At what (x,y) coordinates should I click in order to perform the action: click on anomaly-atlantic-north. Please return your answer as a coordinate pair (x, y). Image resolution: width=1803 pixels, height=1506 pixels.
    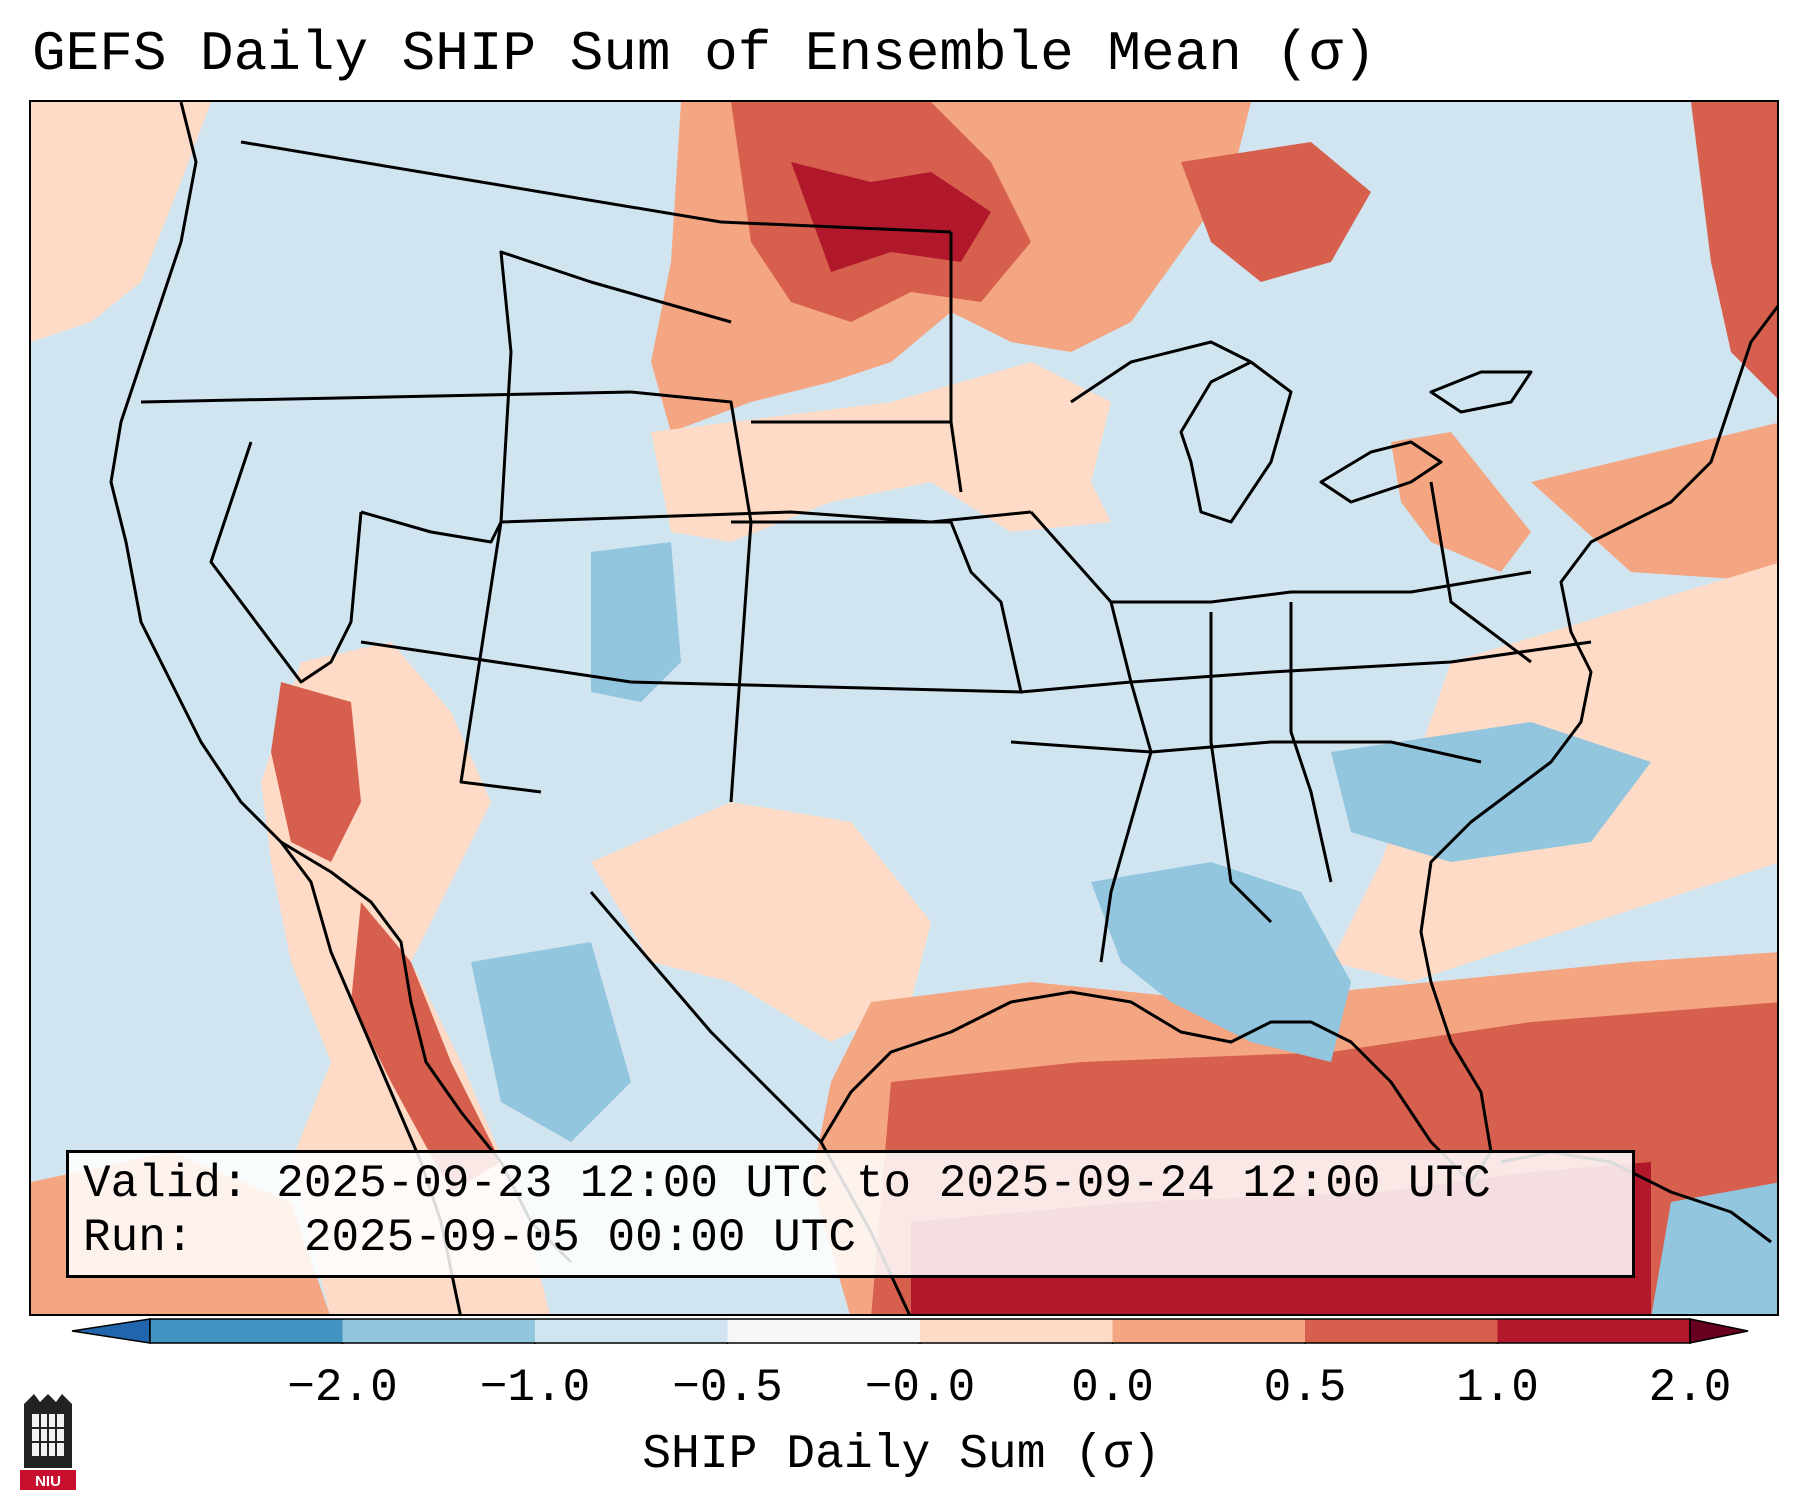
    Looking at the image, I should click on (1654, 502).